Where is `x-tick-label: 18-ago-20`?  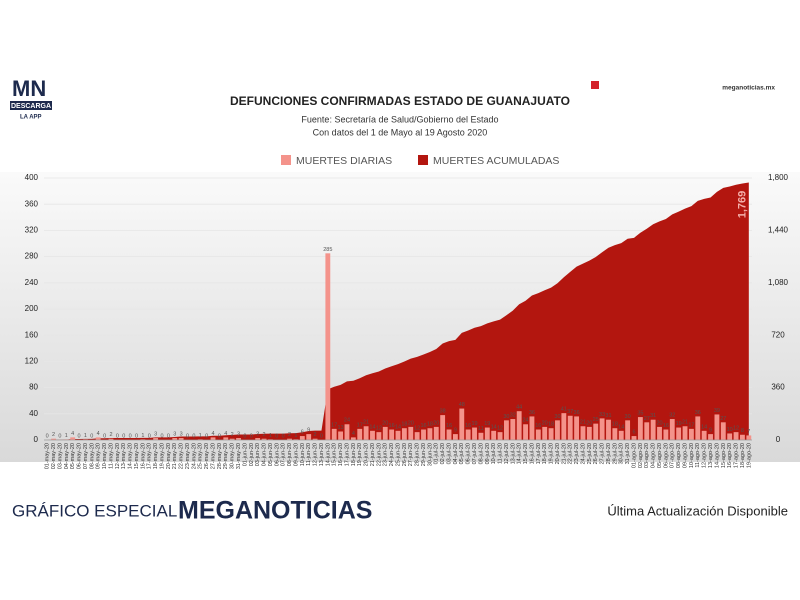 x-tick-label: 18-ago-20 is located at coordinates (743, 455).